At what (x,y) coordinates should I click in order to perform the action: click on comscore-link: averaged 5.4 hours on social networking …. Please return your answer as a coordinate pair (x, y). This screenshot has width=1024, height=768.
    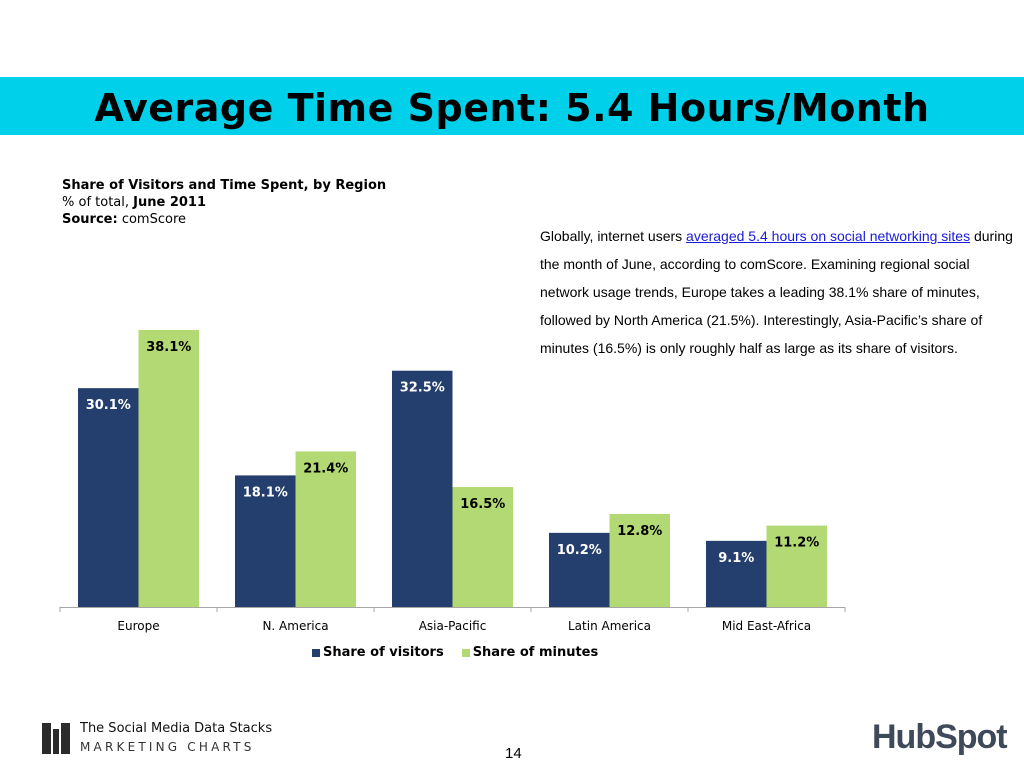
    Looking at the image, I should click on (828, 236).